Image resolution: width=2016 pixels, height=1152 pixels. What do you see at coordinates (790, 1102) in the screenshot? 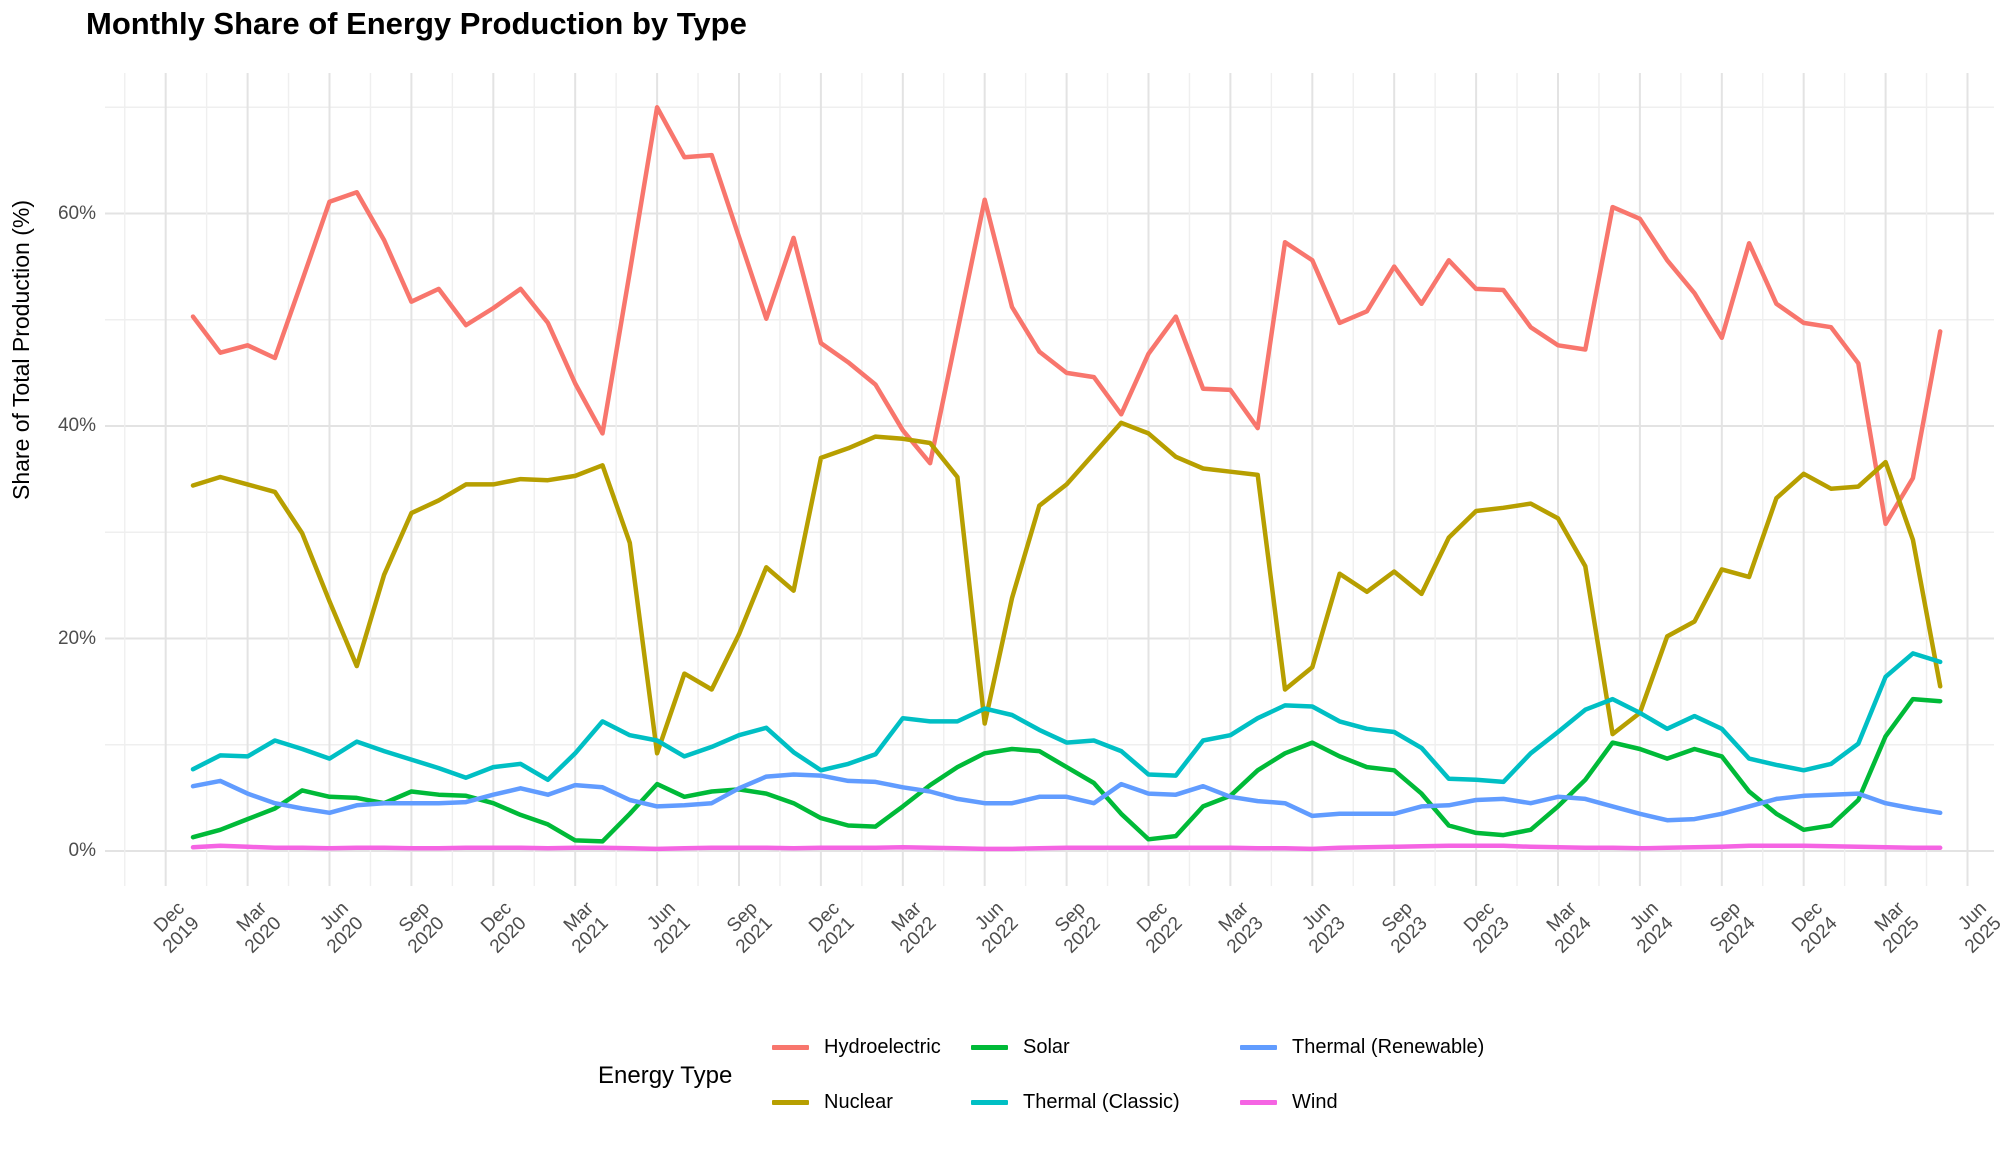
I see `legend-key-nuclear-icon` at bounding box center [790, 1102].